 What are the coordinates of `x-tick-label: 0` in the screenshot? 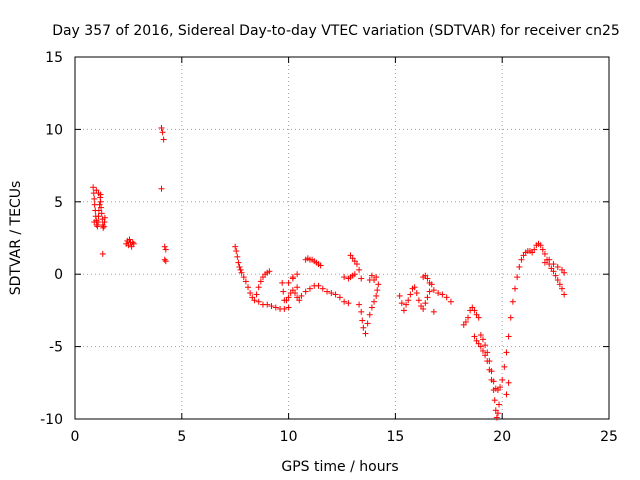 It's located at (75, 437).